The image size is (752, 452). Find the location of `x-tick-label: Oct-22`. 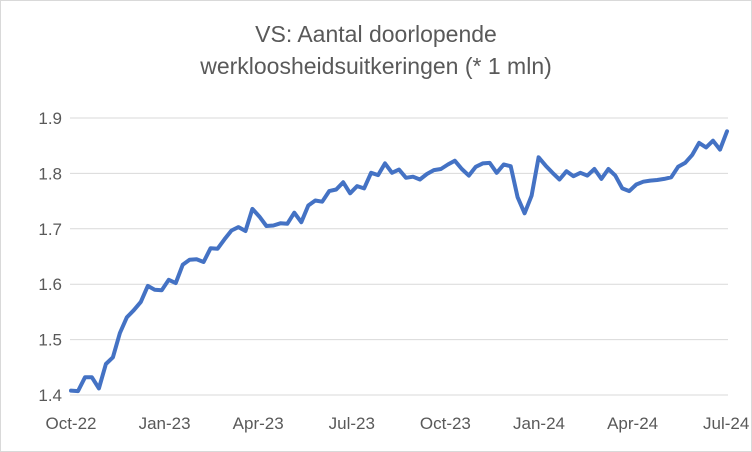

x-tick-label: Oct-22 is located at coordinates (70, 423).